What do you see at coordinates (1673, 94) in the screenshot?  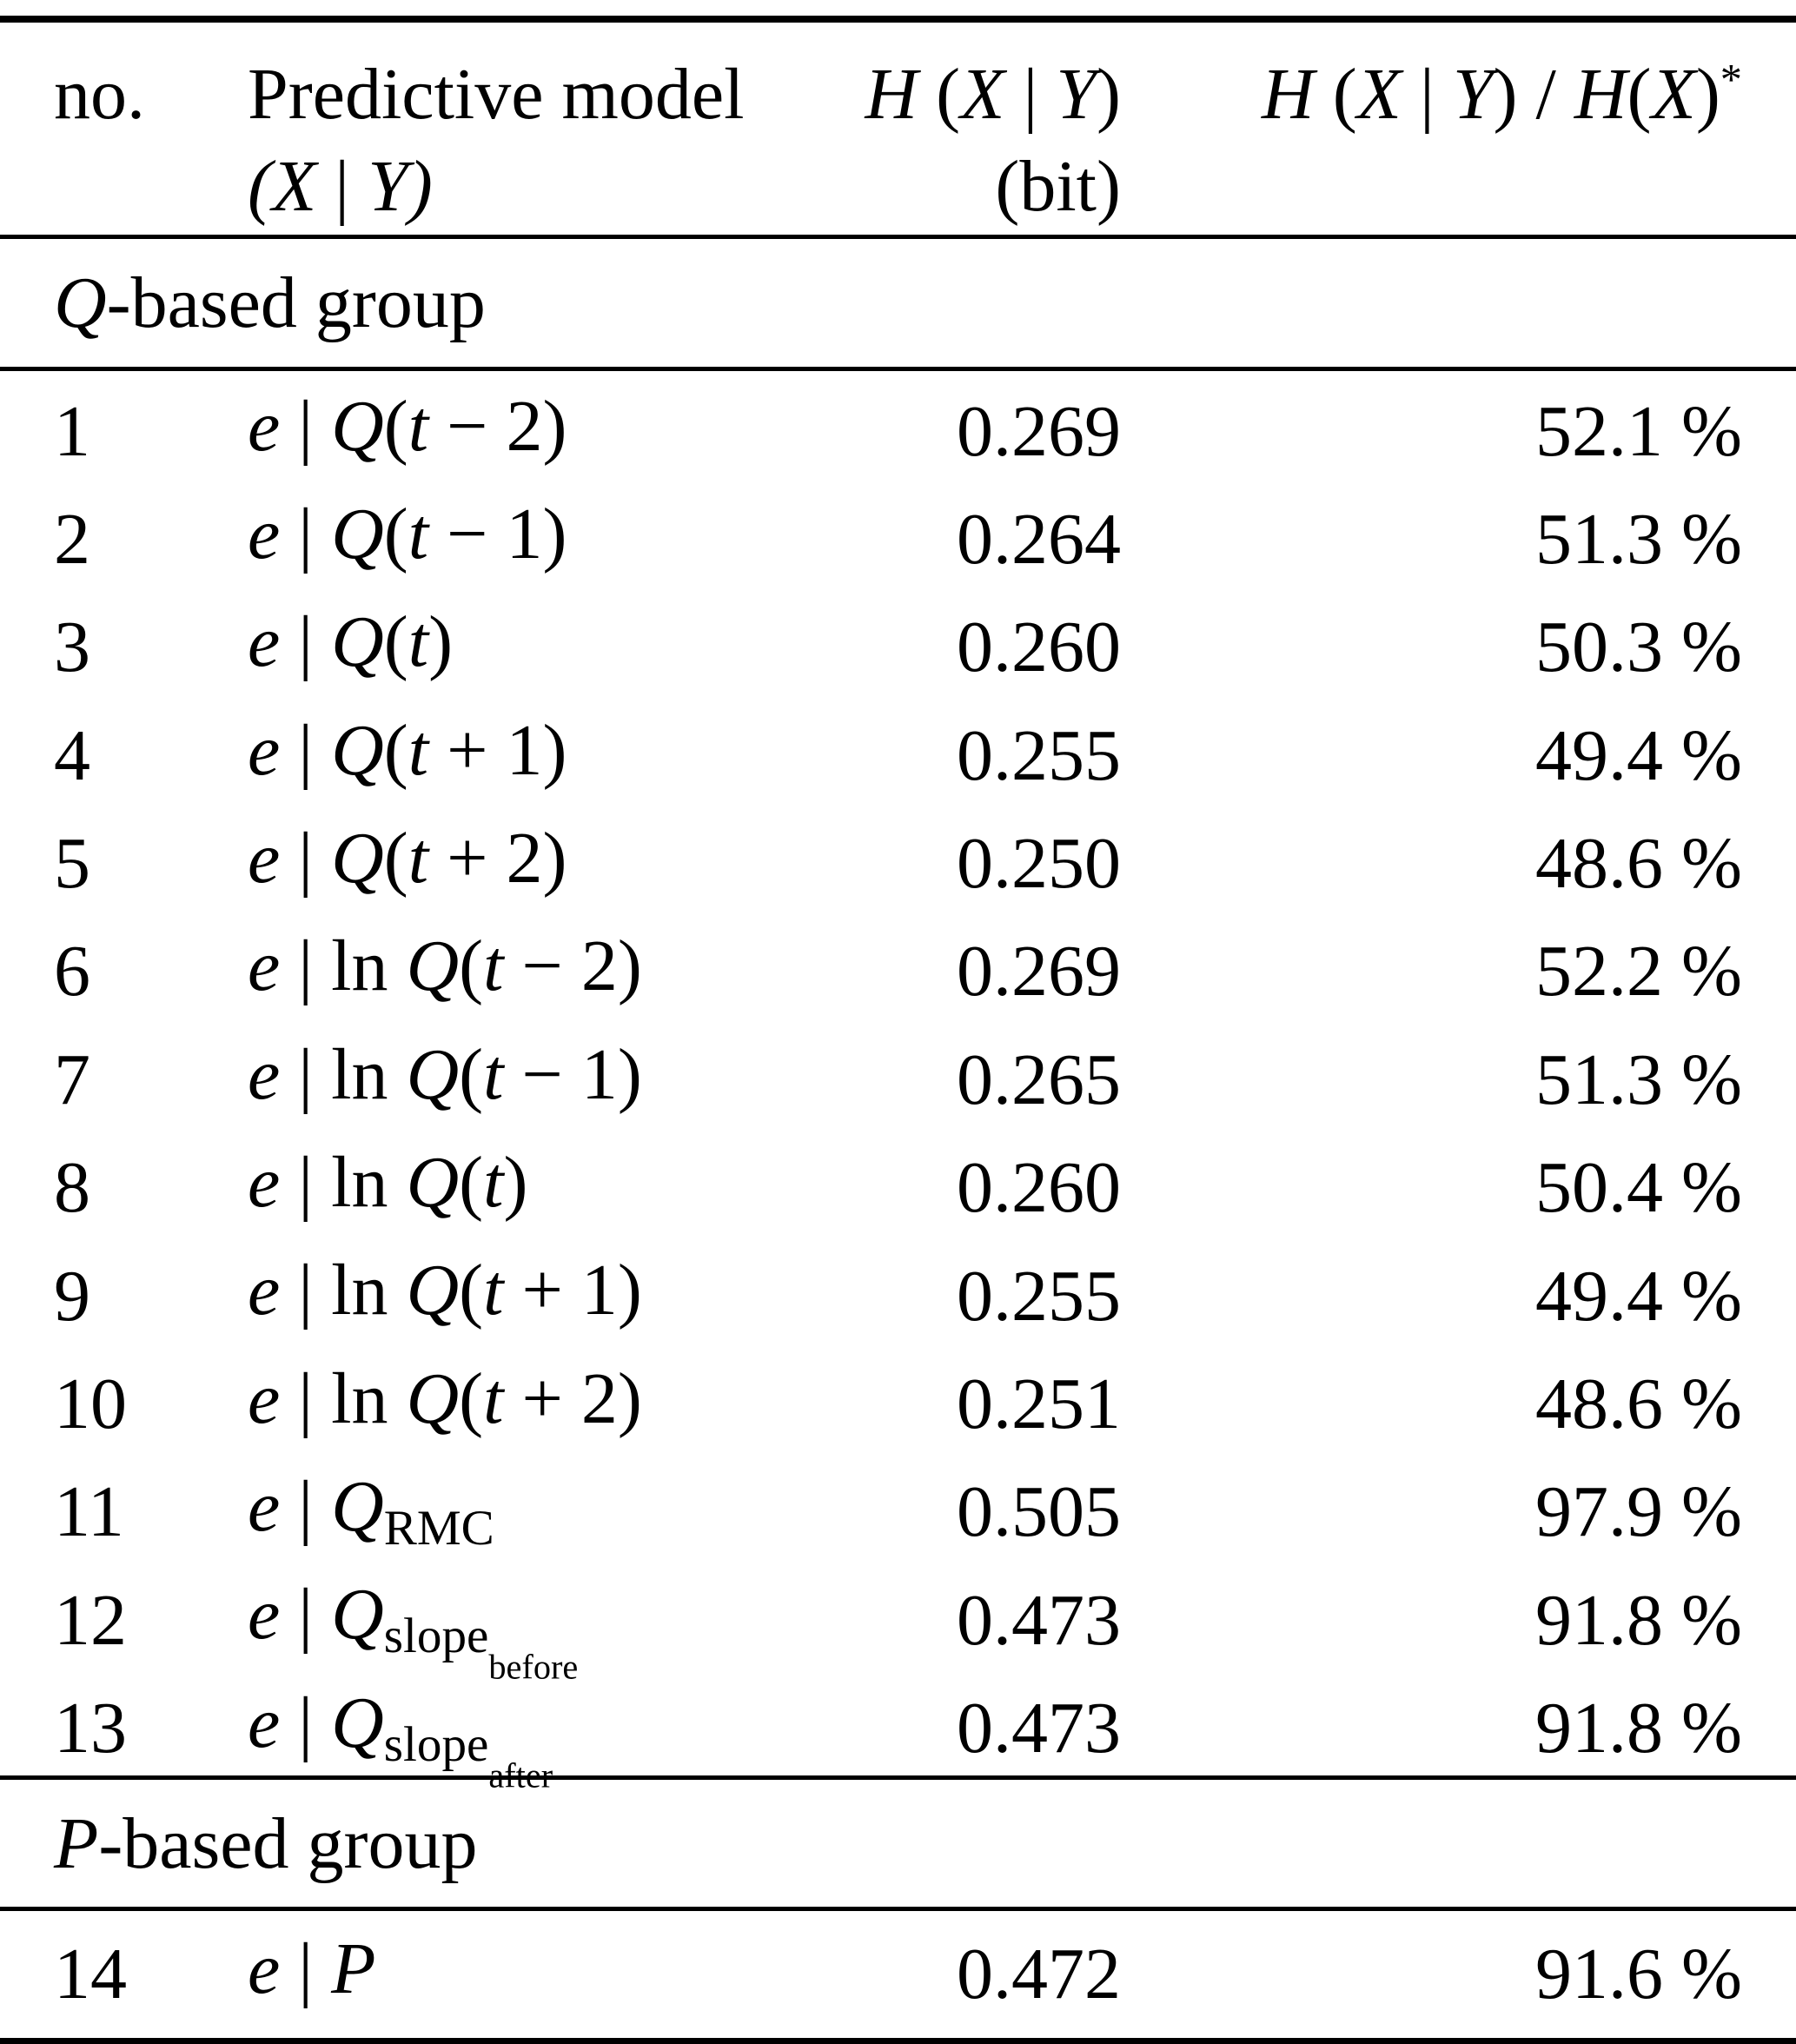 I see `header-ratio-x2: X` at bounding box center [1673, 94].